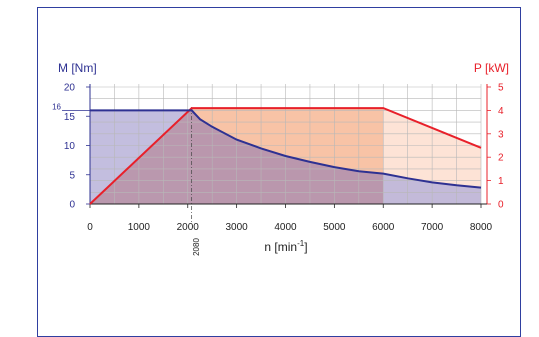 The height and width of the screenshot is (337, 539). I want to click on y-left-tick-label: 10, so click(70, 146).